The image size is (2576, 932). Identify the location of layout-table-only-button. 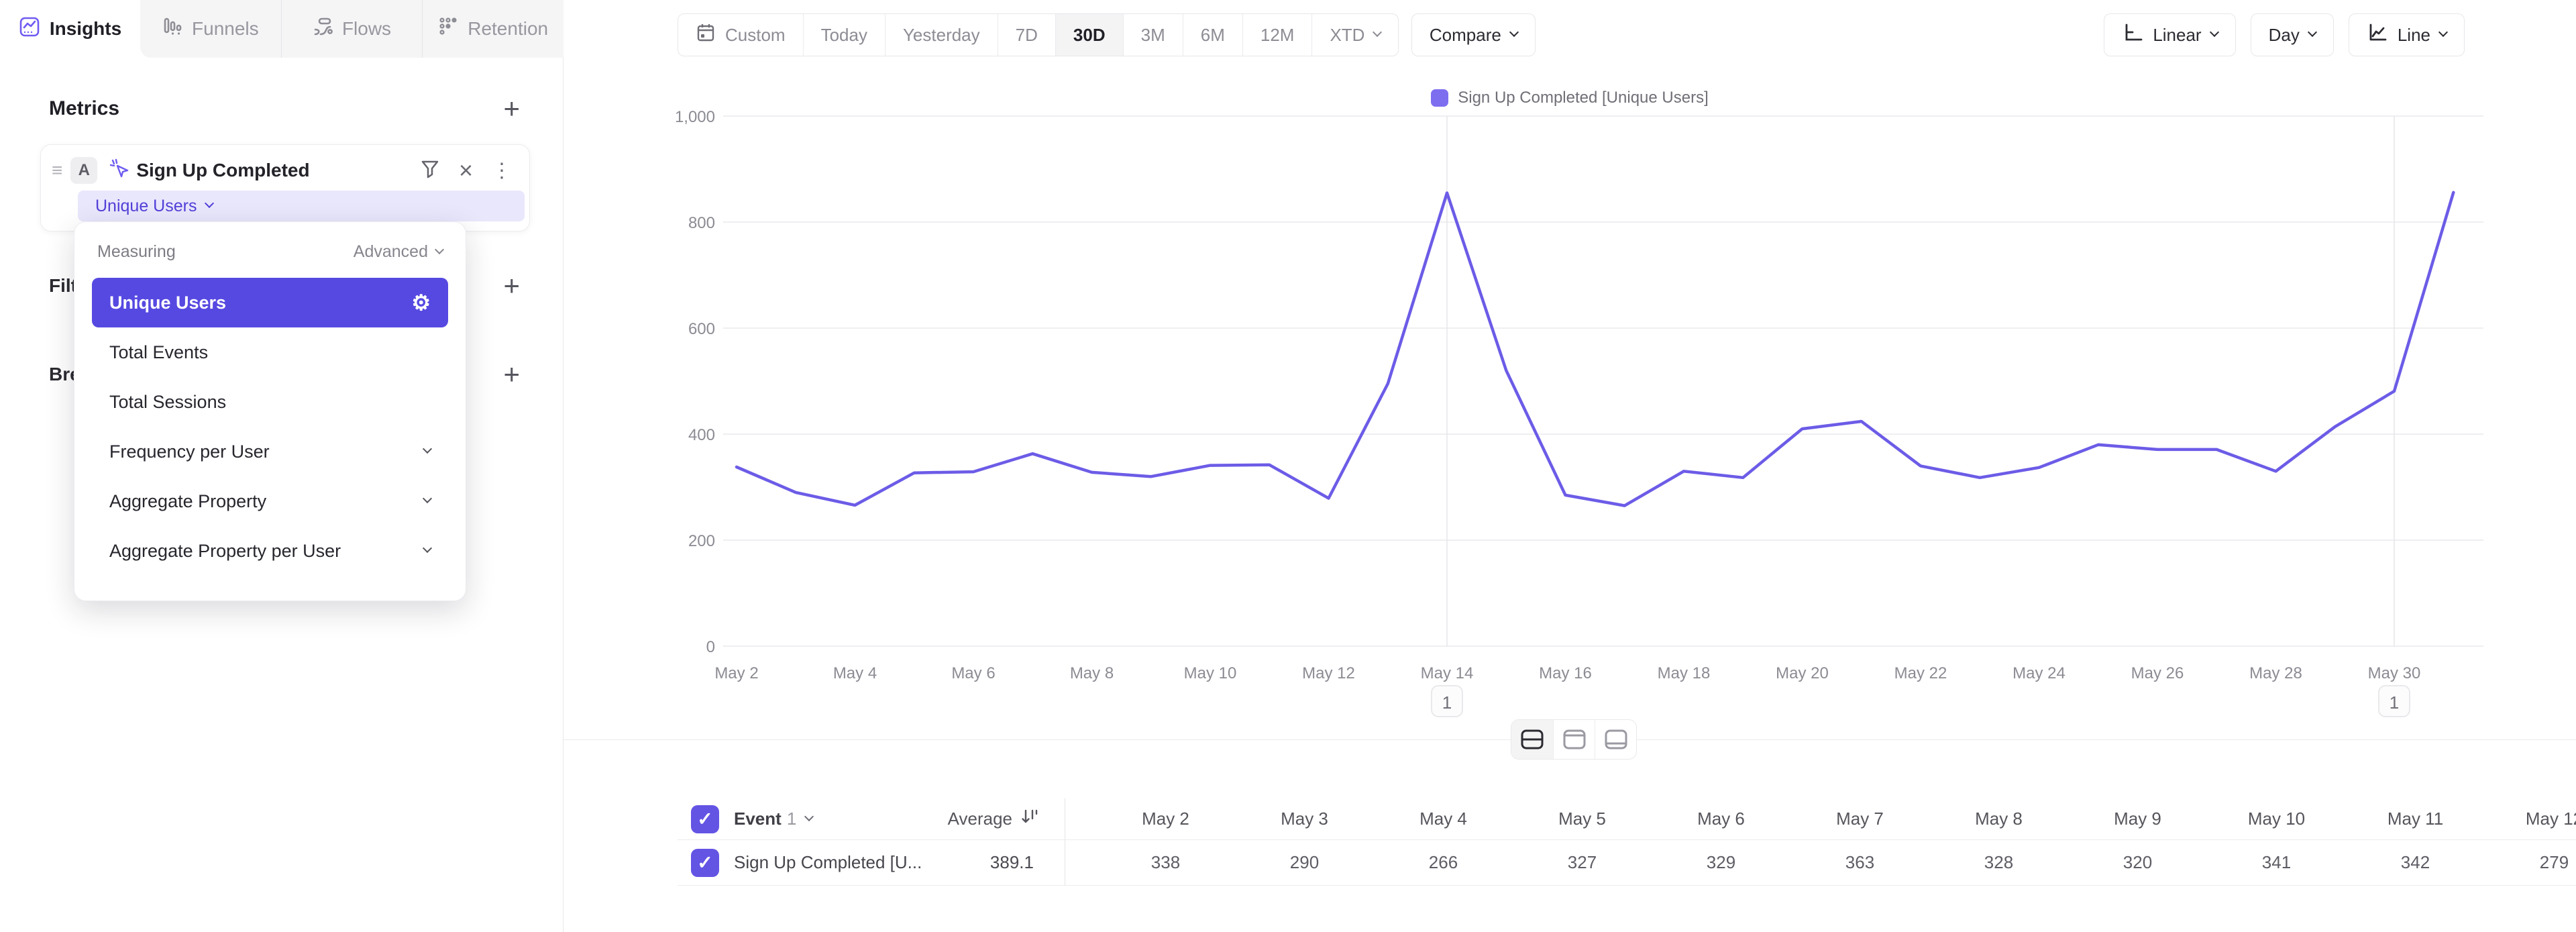
(1615, 739).